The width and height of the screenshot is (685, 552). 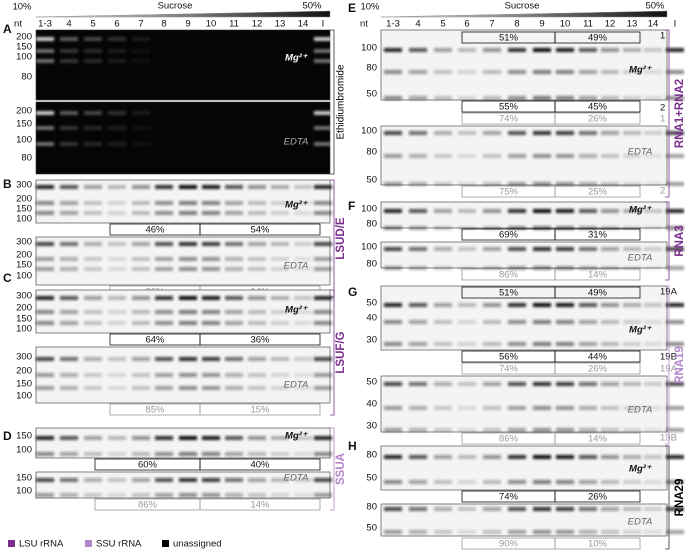 I want to click on legend-swatch, so click(x=165, y=543).